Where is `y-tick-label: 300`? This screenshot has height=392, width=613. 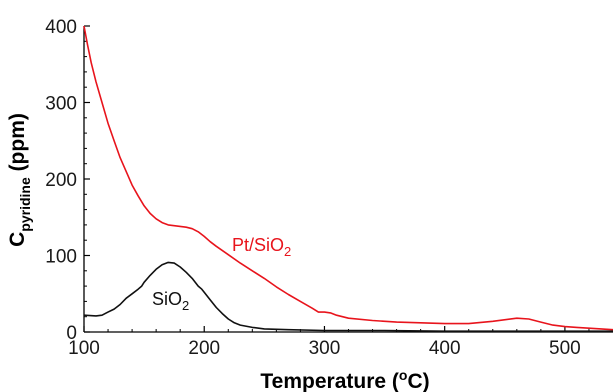
y-tick-label: 300 is located at coordinates (61, 104).